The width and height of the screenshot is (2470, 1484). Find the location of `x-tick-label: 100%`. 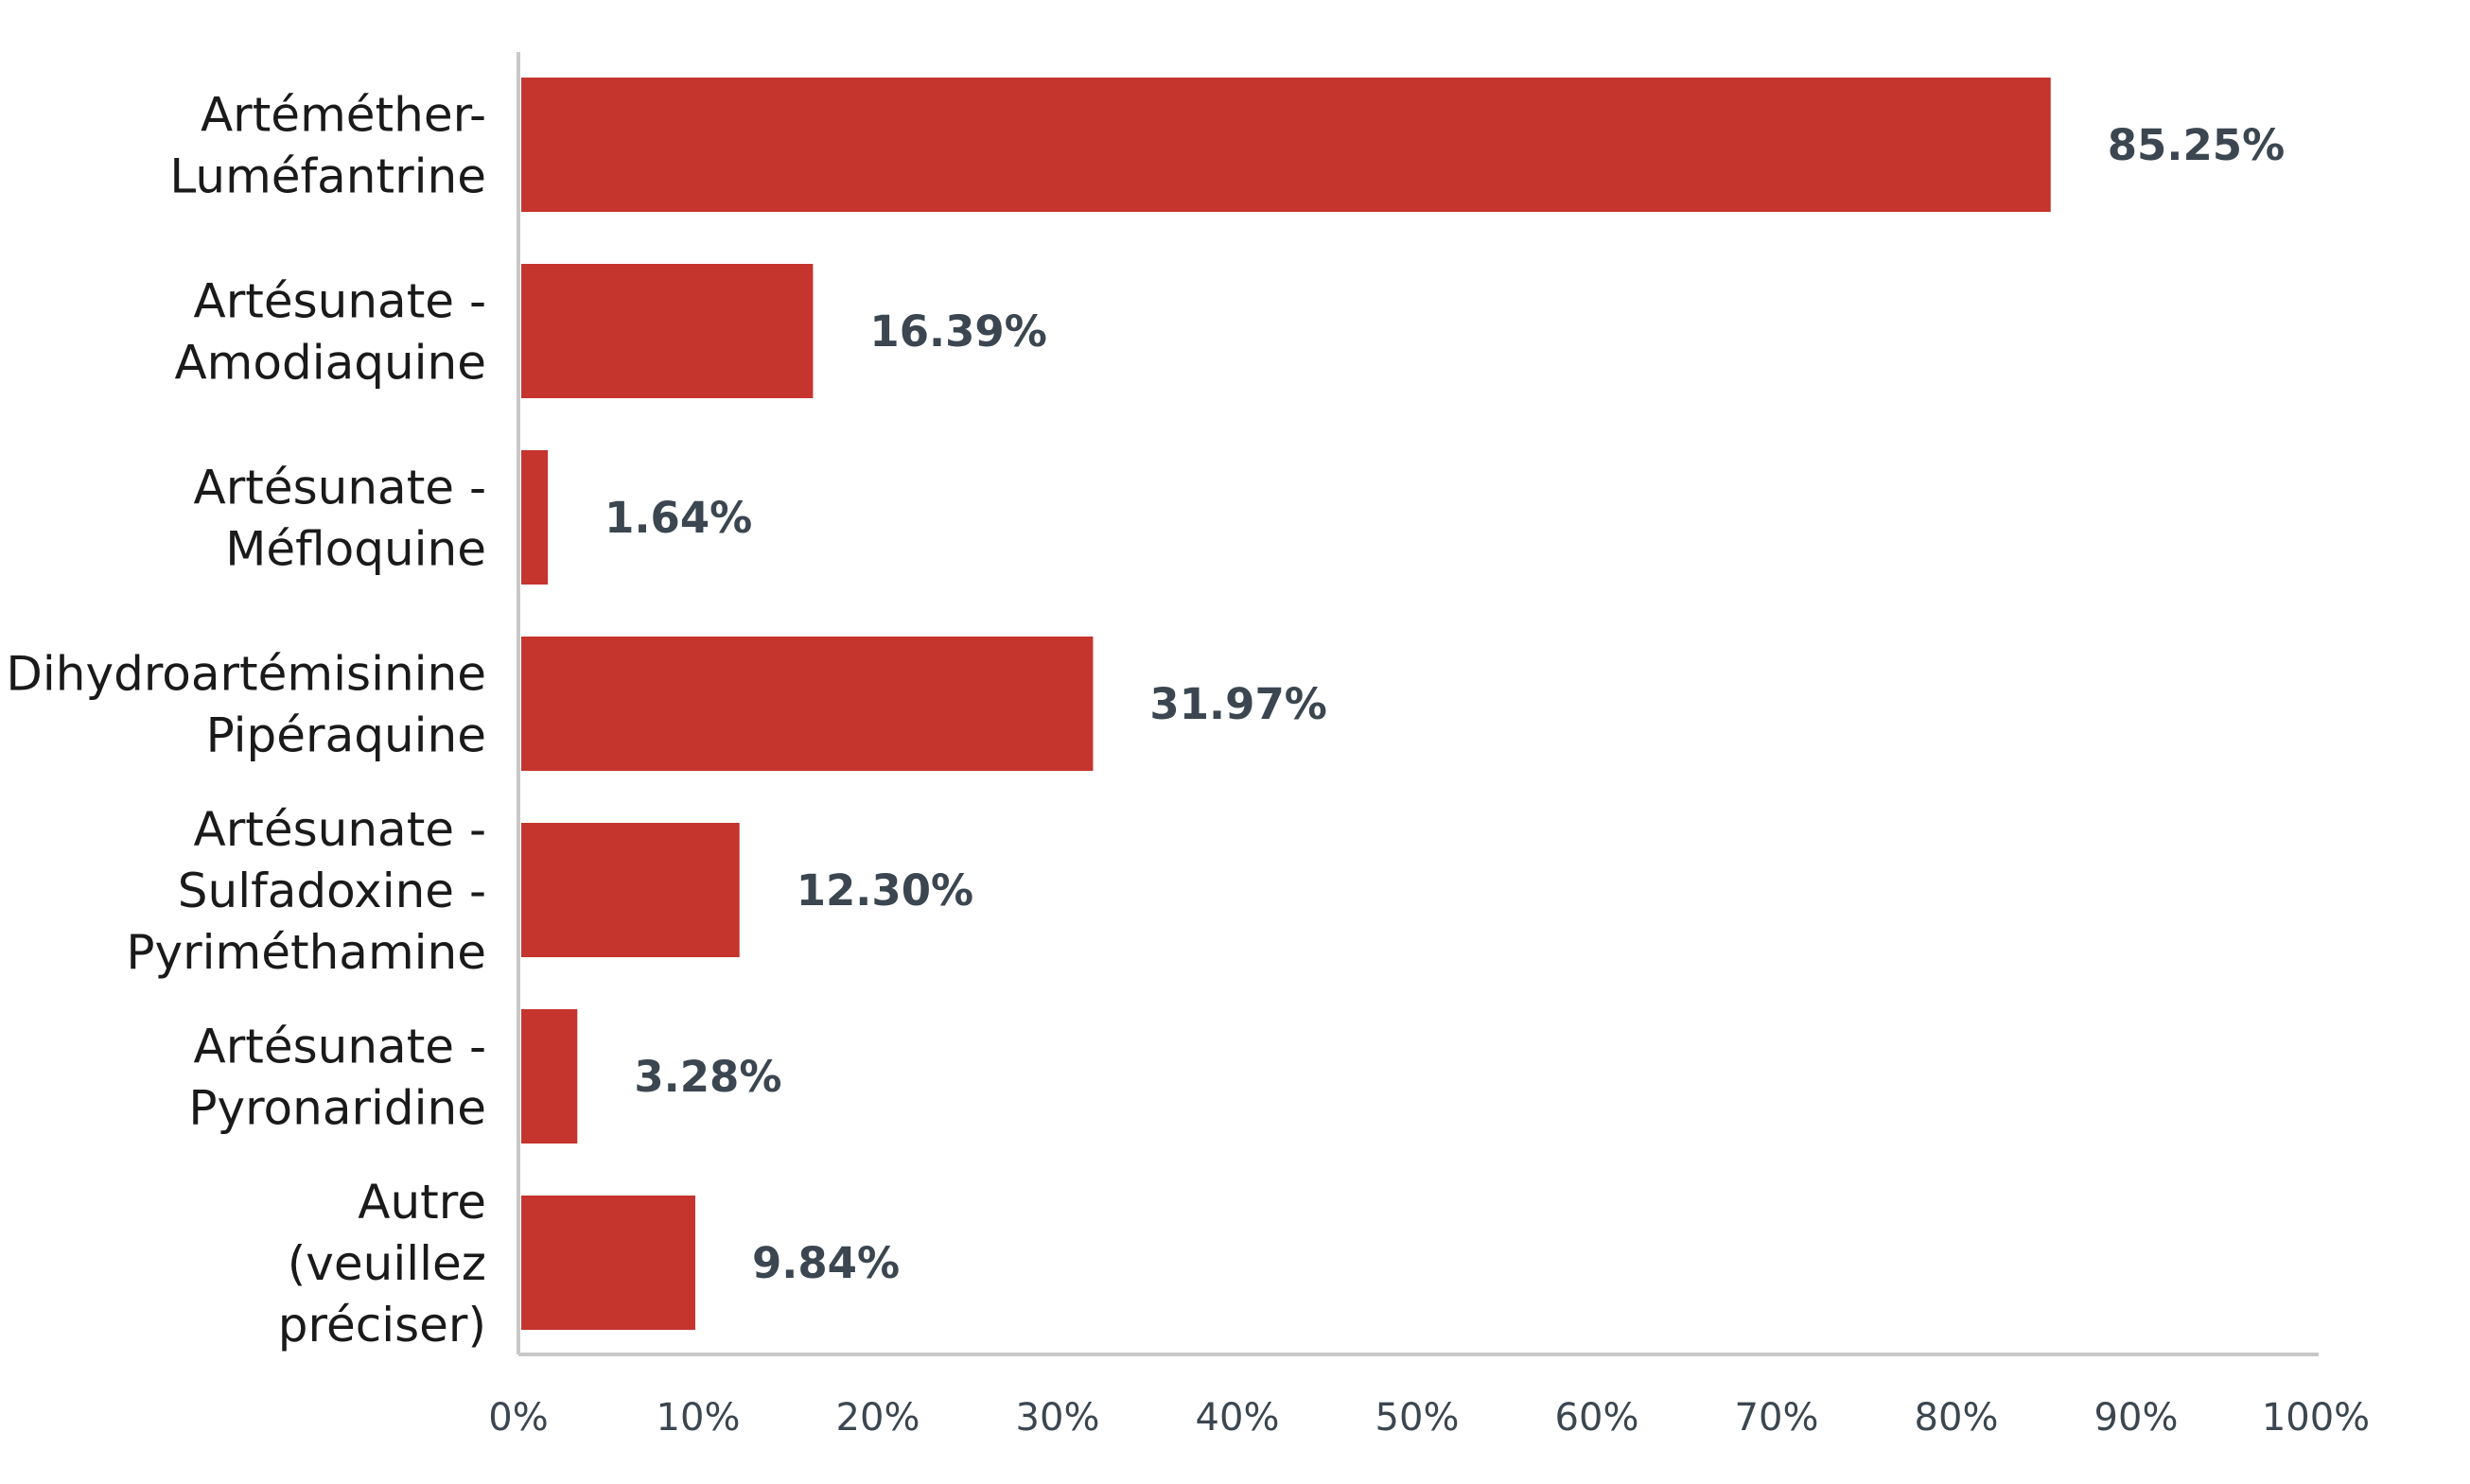

x-tick-label: 100% is located at coordinates (2316, 1418).